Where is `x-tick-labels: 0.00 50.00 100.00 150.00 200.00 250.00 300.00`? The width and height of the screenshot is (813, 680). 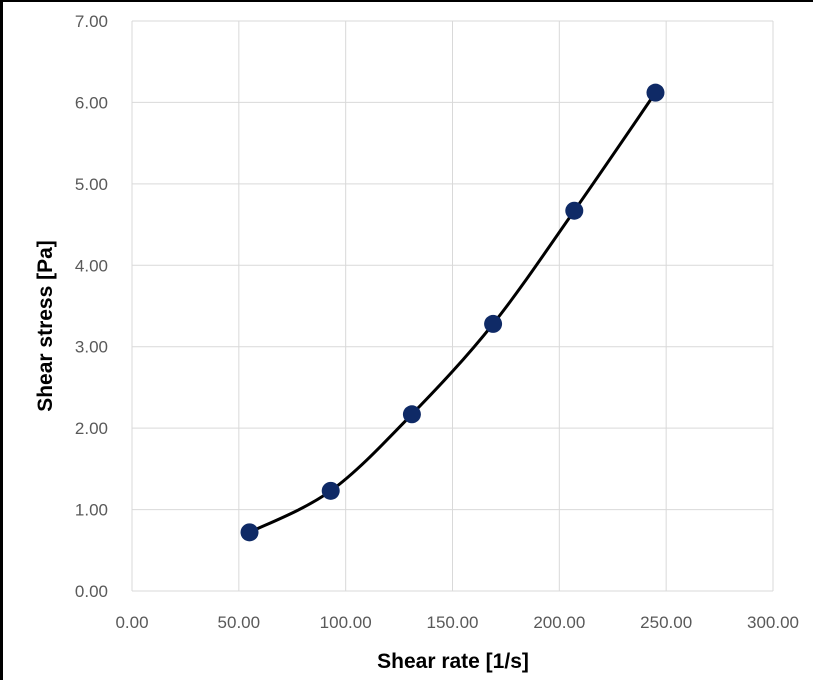
x-tick-labels: 0.00 50.00 100.00 150.00 200.00 250.00 300.00 is located at coordinates (457, 622).